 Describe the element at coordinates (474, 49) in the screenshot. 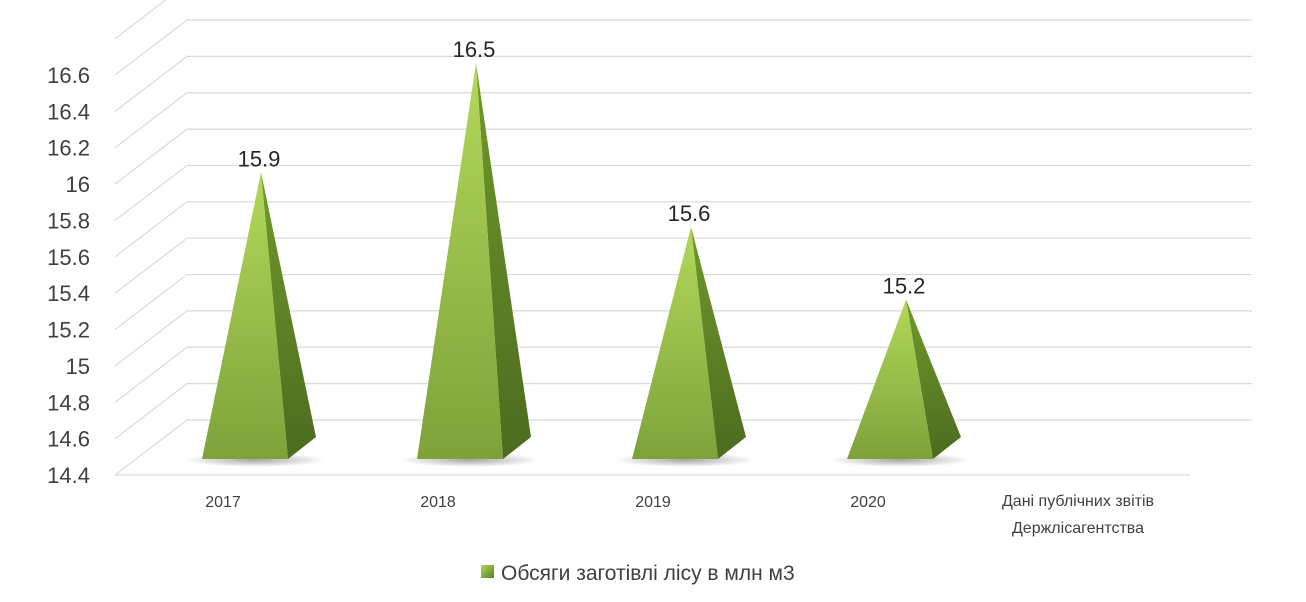

I see `data-label: 16.5` at that location.